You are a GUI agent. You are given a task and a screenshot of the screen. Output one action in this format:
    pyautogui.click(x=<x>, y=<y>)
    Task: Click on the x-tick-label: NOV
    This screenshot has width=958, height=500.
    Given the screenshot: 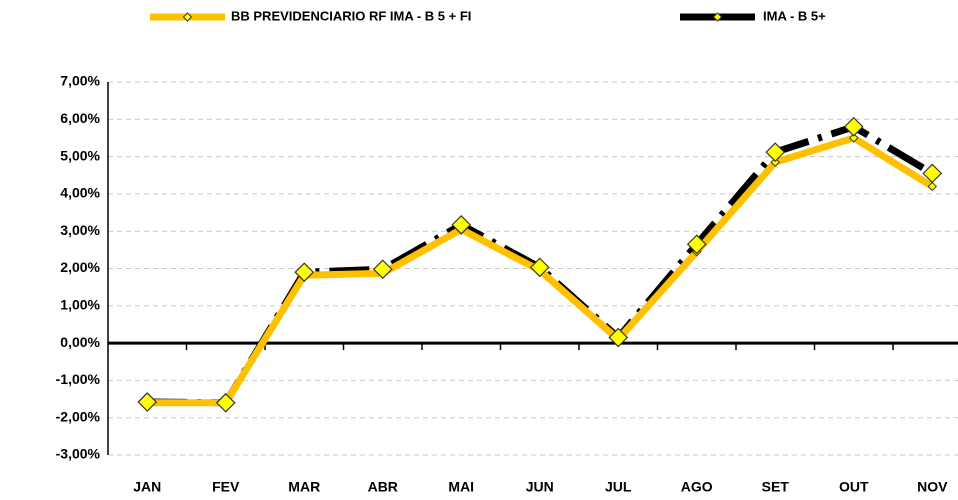 What is the action you would take?
    pyautogui.click(x=932, y=487)
    